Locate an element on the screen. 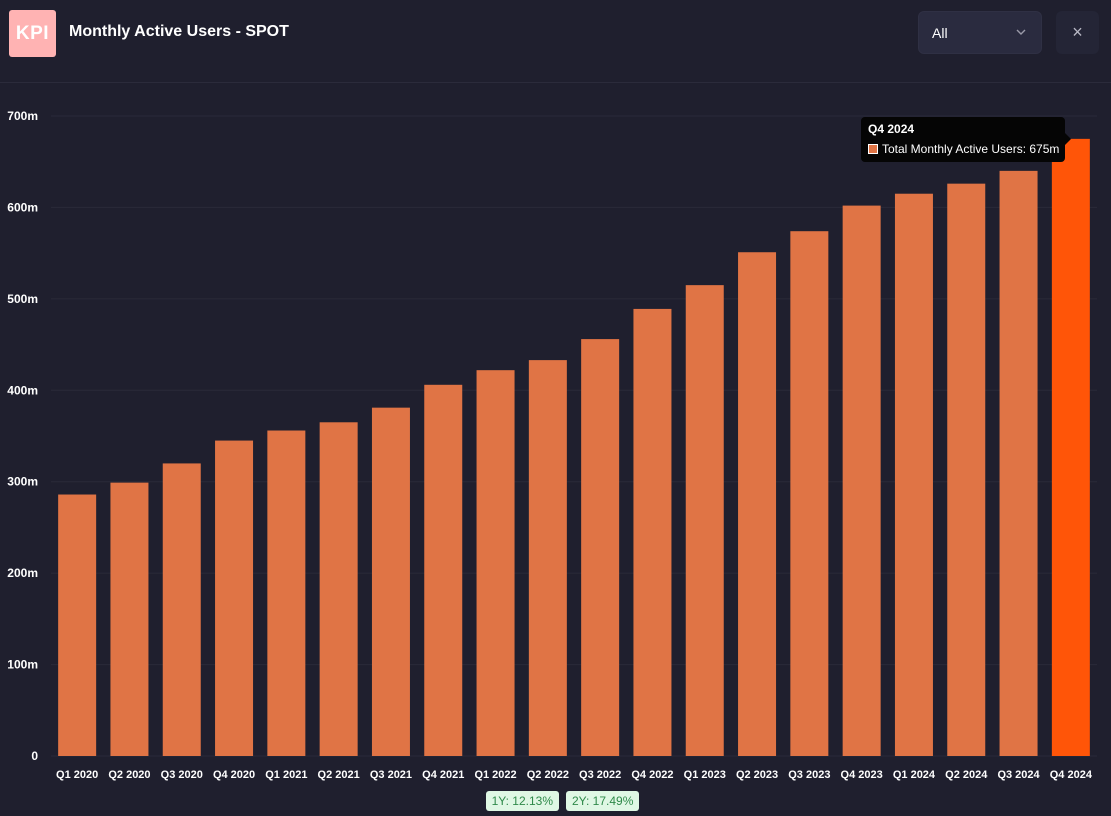 The height and width of the screenshot is (816, 1111). growth-badge-1y: 1Y: 12.13% is located at coordinates (522, 801).